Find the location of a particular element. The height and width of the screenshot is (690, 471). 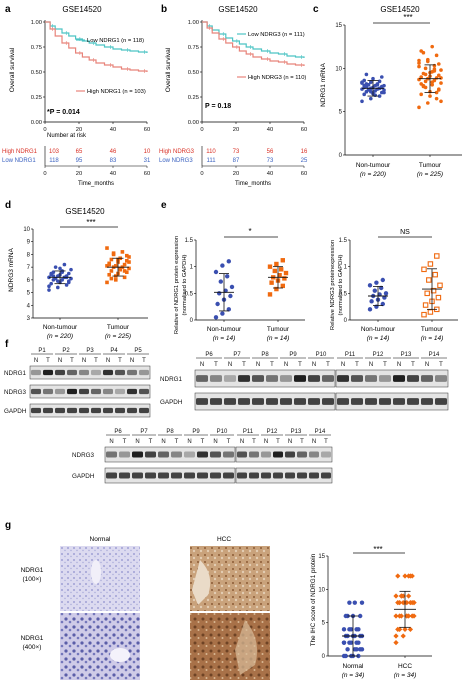

b-low-censor-marks is located at coordinates (255, 41).